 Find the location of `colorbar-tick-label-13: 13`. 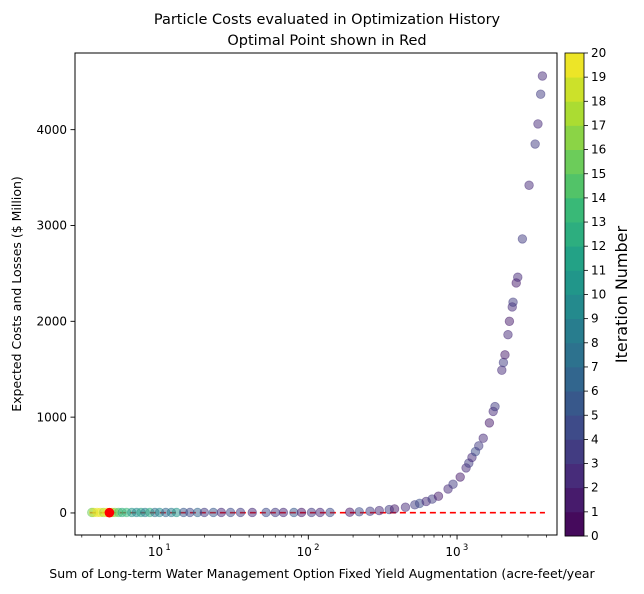

colorbar-tick-label-13: 13 is located at coordinates (598, 222).